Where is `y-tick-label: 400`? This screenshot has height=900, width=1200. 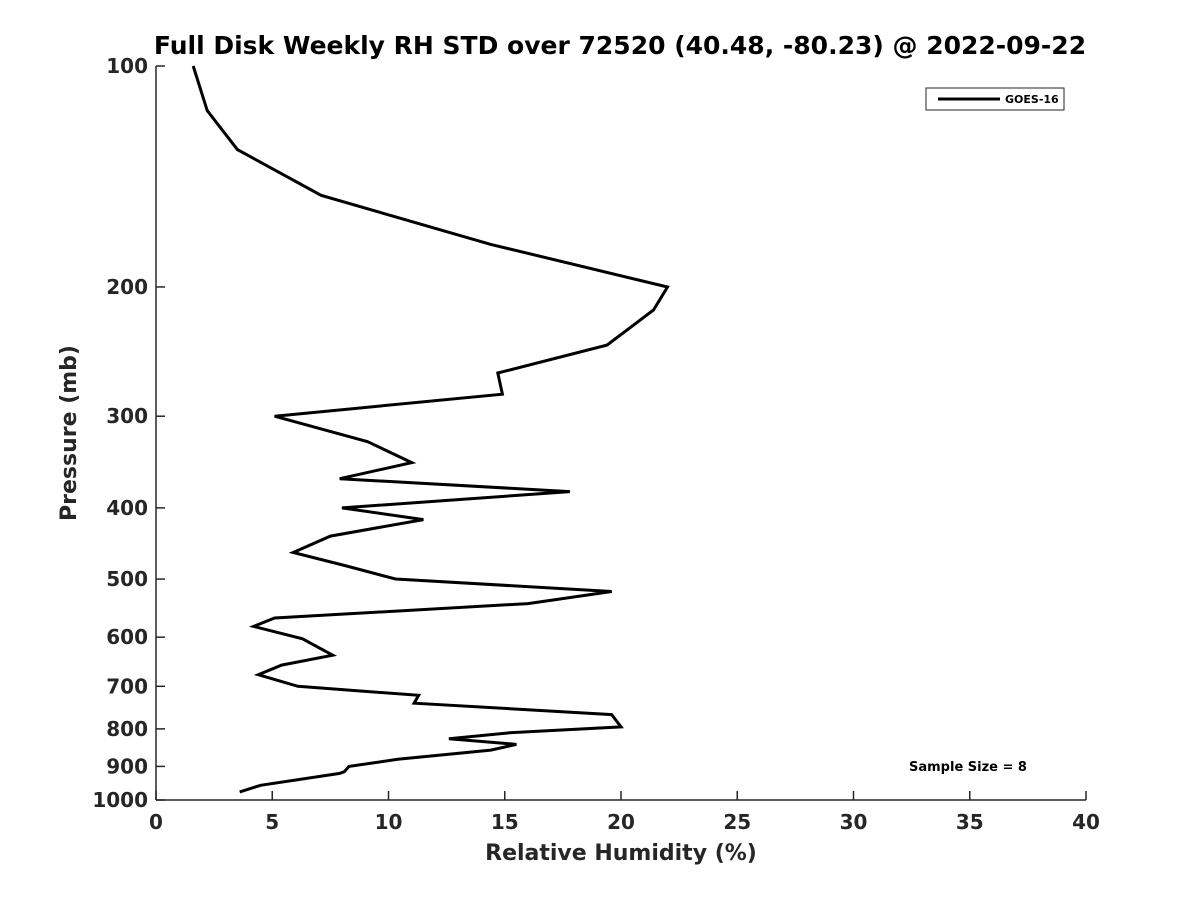 y-tick-label: 400 is located at coordinates (127, 508).